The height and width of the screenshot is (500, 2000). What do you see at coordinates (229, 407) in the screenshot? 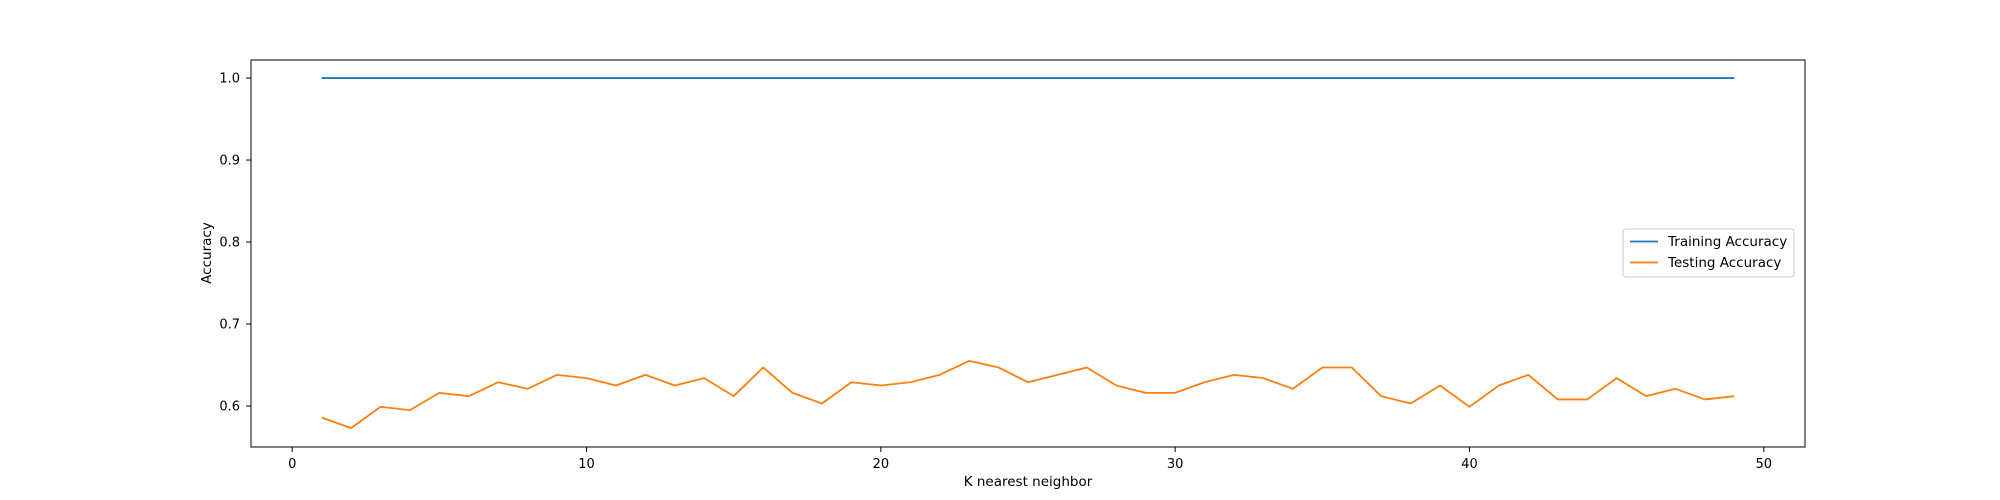
I see `y-tick-label-0: 0.6` at bounding box center [229, 407].